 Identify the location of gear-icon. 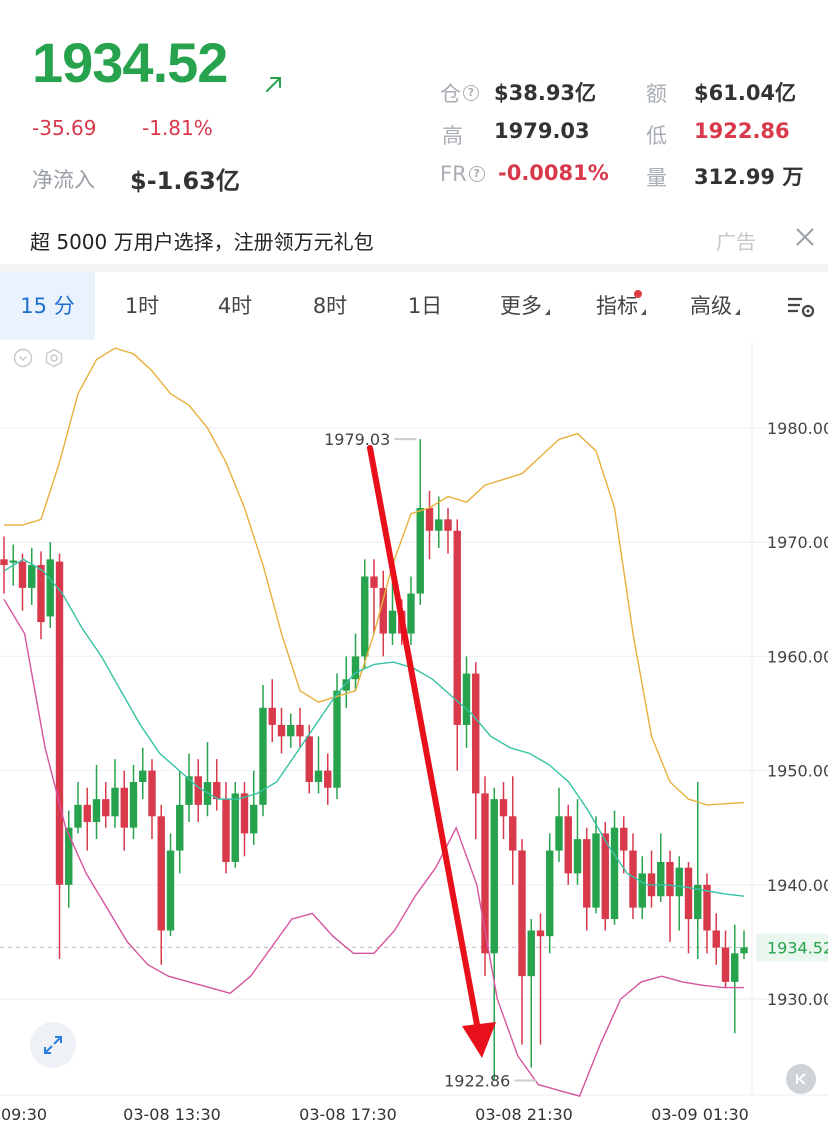
(54, 358).